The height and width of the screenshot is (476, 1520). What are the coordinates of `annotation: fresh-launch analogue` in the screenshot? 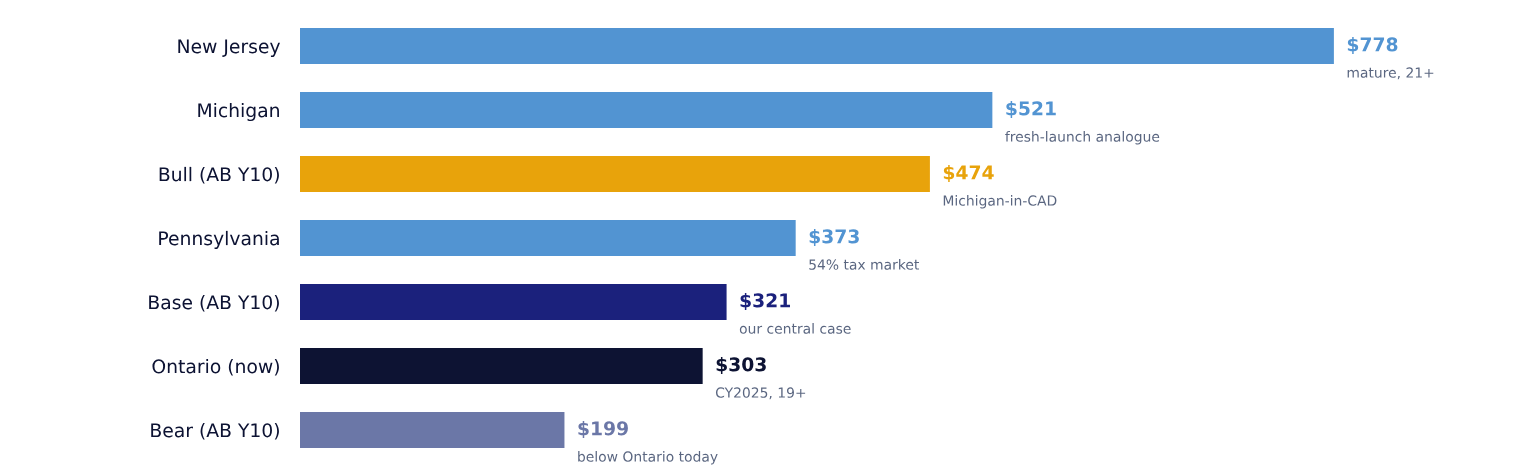 It's located at (1082, 138).